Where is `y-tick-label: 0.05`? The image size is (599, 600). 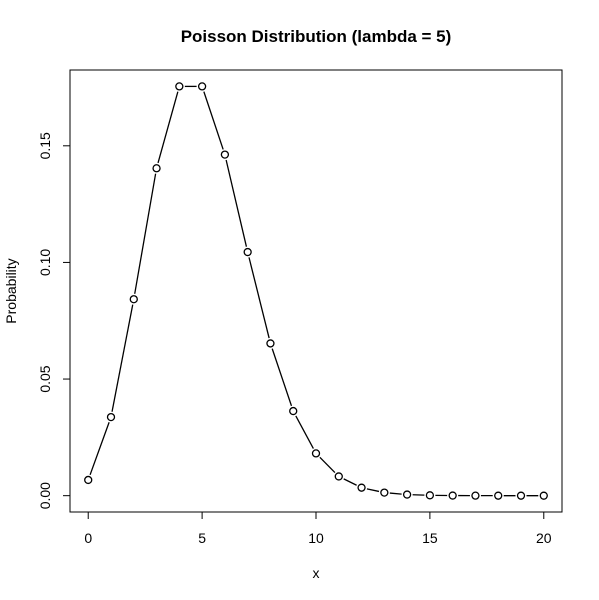
y-tick-label: 0.05 is located at coordinates (45, 378).